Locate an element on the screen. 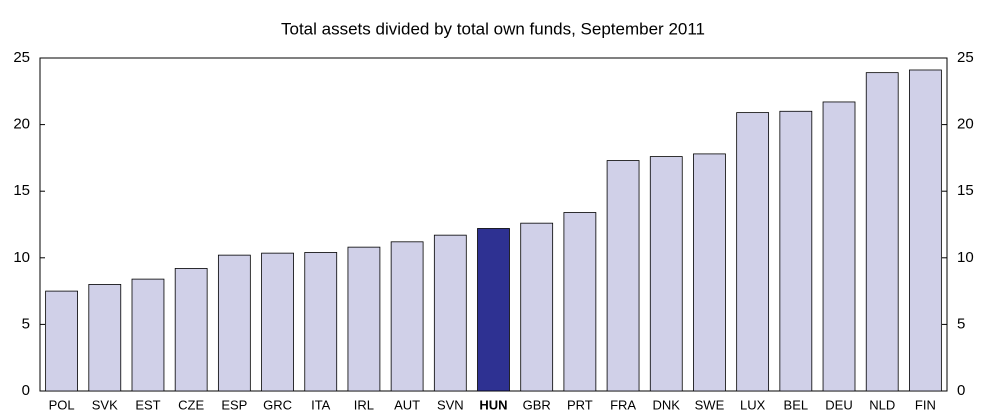 The width and height of the screenshot is (987, 412). x-tick-label: CZE is located at coordinates (191, 404).